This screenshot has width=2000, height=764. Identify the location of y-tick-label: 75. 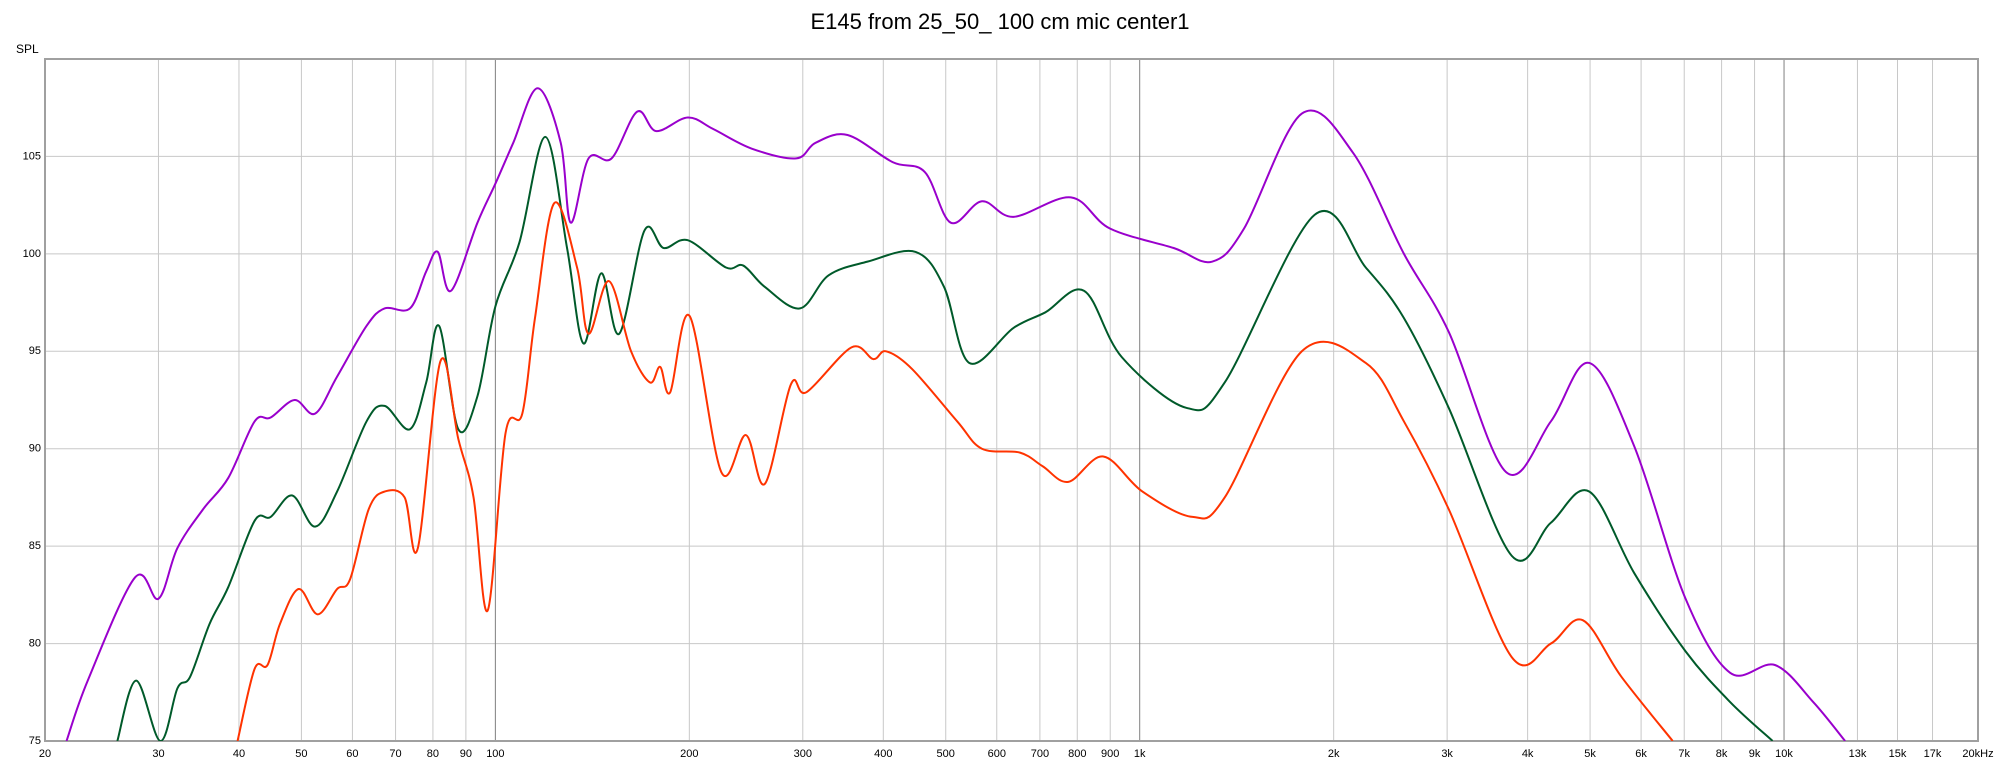
(35, 741).